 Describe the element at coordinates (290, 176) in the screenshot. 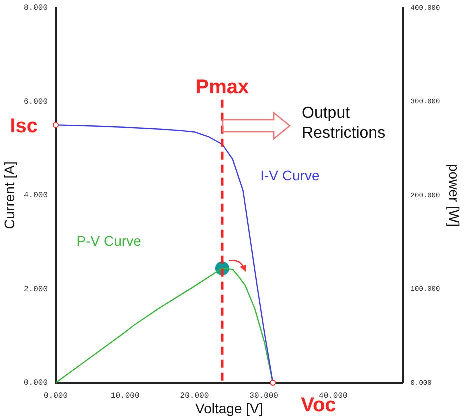

I see `series-label: I-V Curve` at that location.